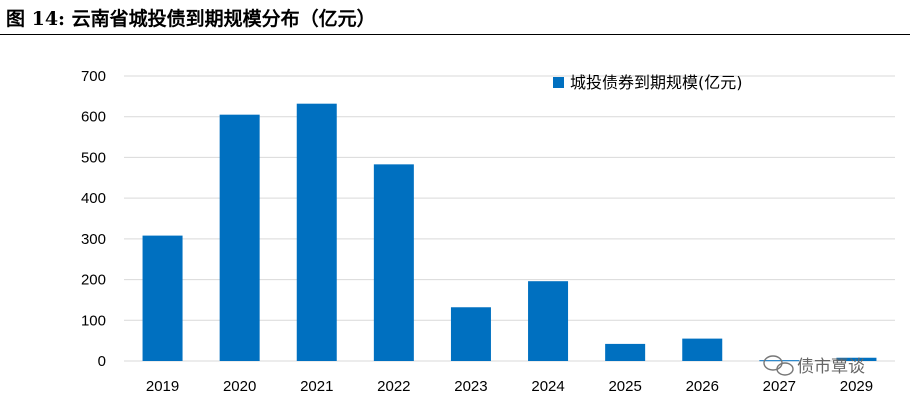 This screenshot has height=408, width=910. Describe the element at coordinates (547, 386) in the screenshot. I see `x-tick-label: 2024` at that location.